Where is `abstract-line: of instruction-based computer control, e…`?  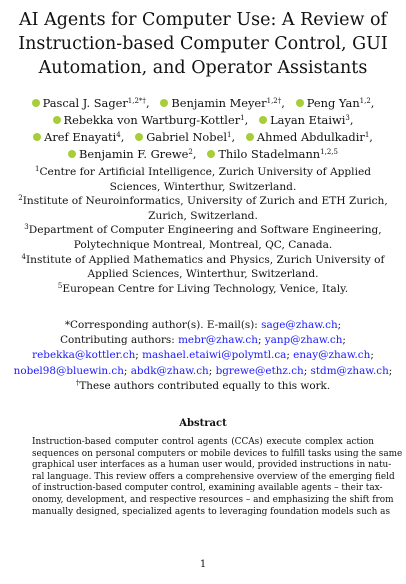
abstract-line: of instruction-based computer control, e… is located at coordinates (207, 488).